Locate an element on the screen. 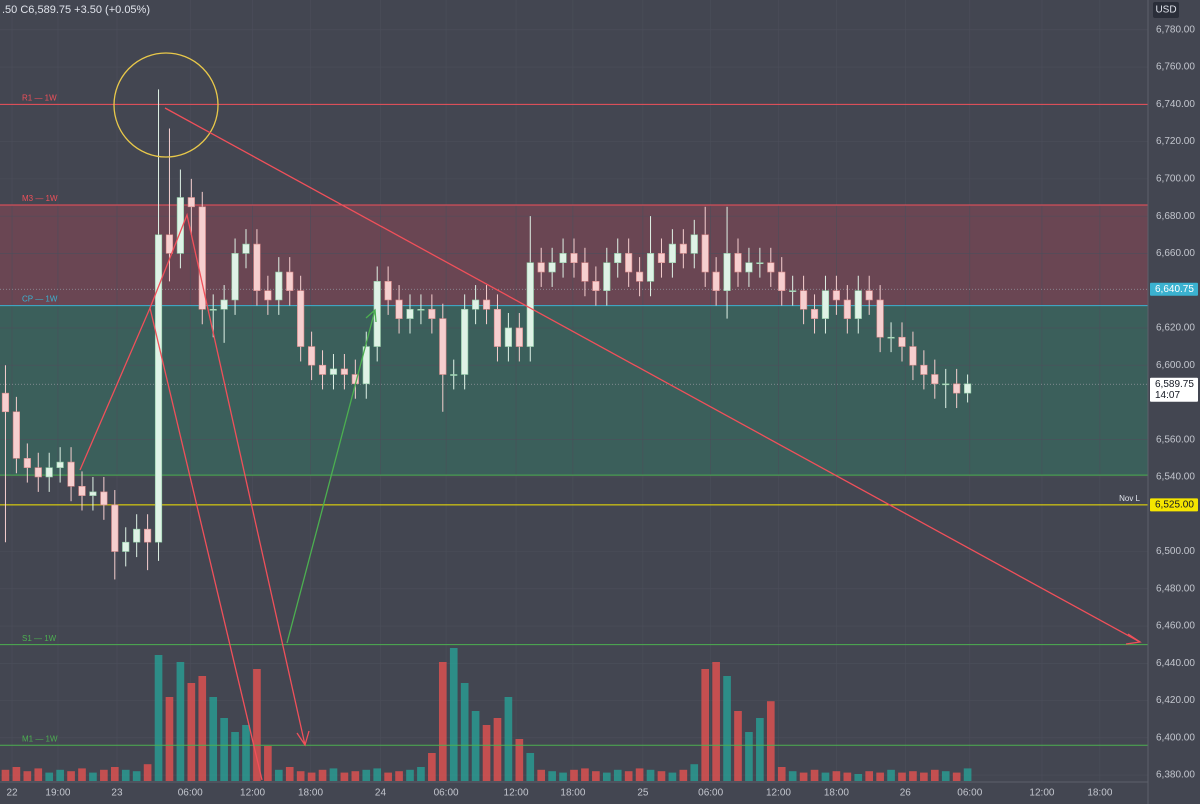  volume-pane is located at coordinates (486, 714).